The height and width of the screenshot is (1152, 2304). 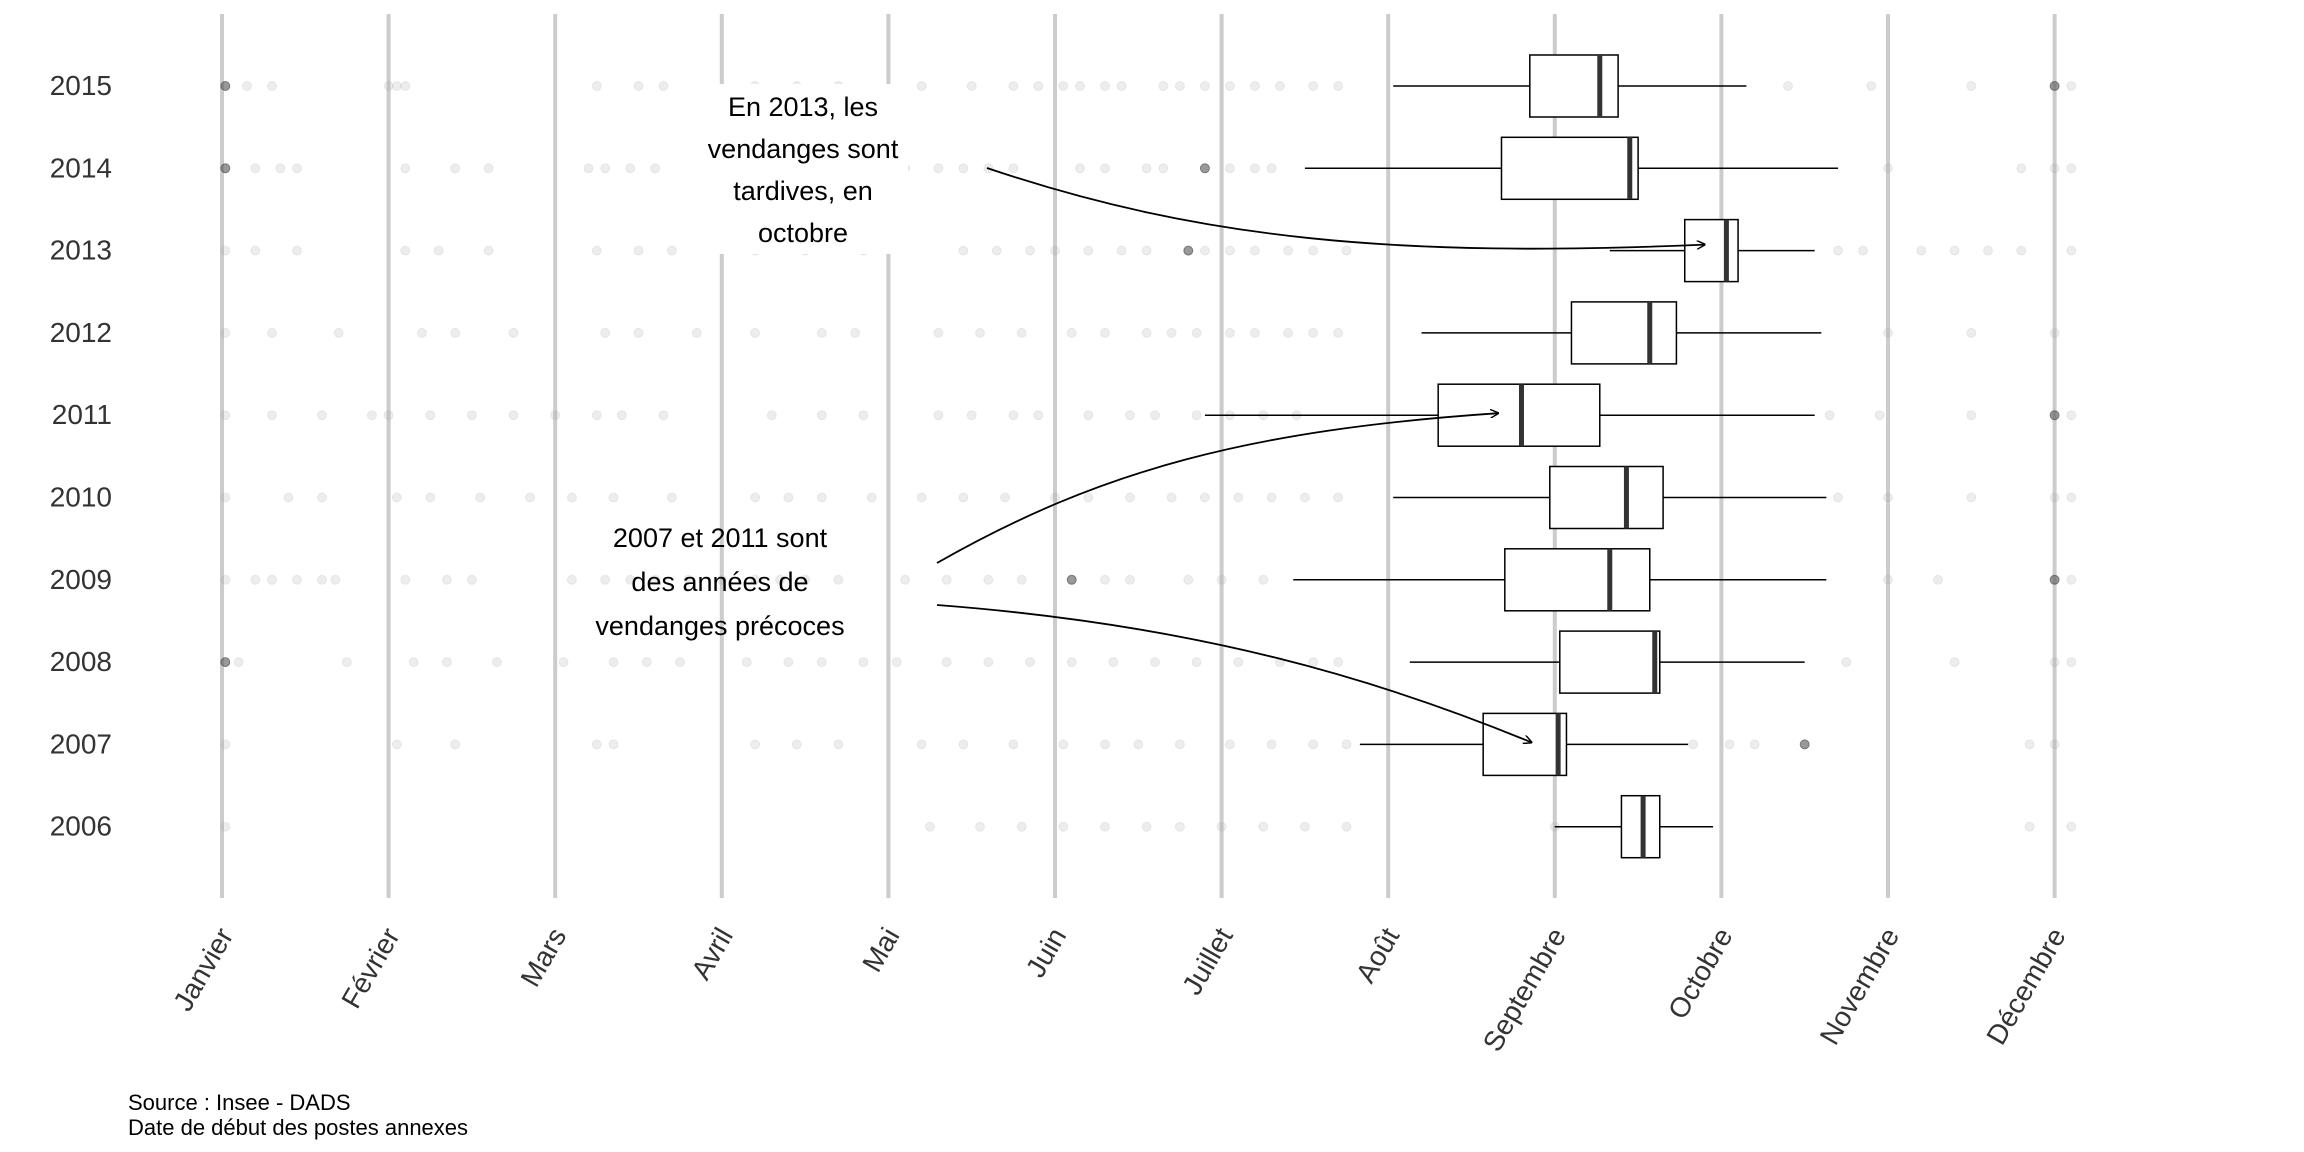 What do you see at coordinates (719, 626) in the screenshot?
I see `annotation-line: vendanges précoces` at bounding box center [719, 626].